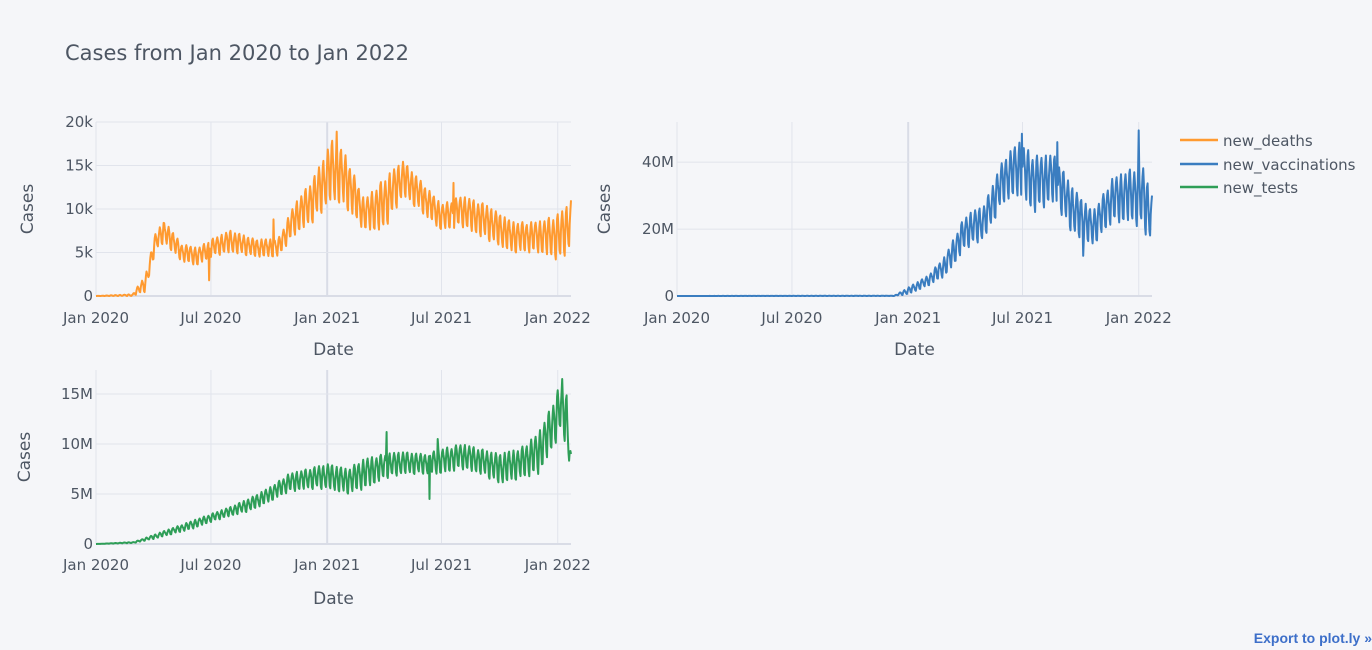 This screenshot has width=1372, height=650. What do you see at coordinates (79, 166) in the screenshot?
I see `y-tick-label: 15k` at bounding box center [79, 166].